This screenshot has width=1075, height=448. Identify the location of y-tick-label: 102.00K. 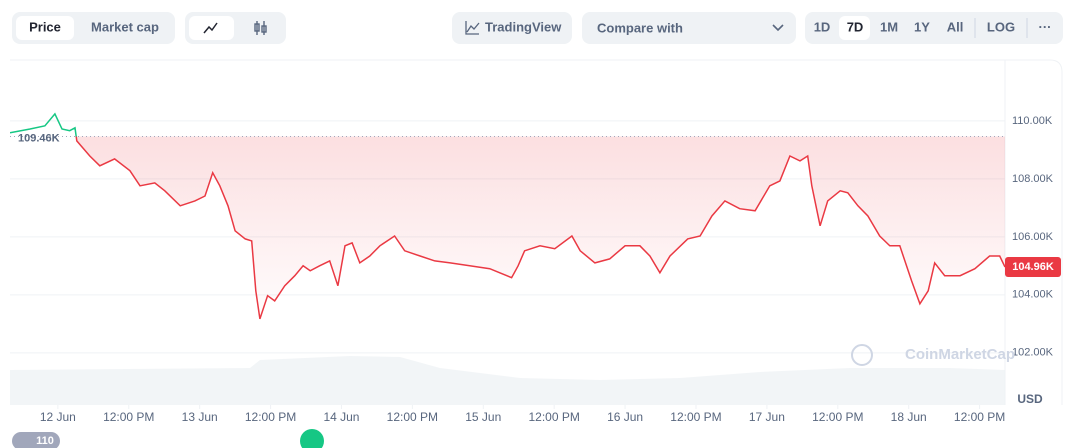
(1033, 353).